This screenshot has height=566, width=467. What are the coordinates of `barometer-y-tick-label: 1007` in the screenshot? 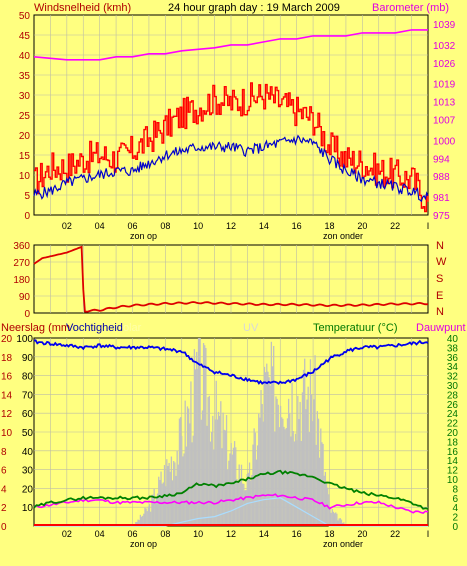 It's located at (444, 120).